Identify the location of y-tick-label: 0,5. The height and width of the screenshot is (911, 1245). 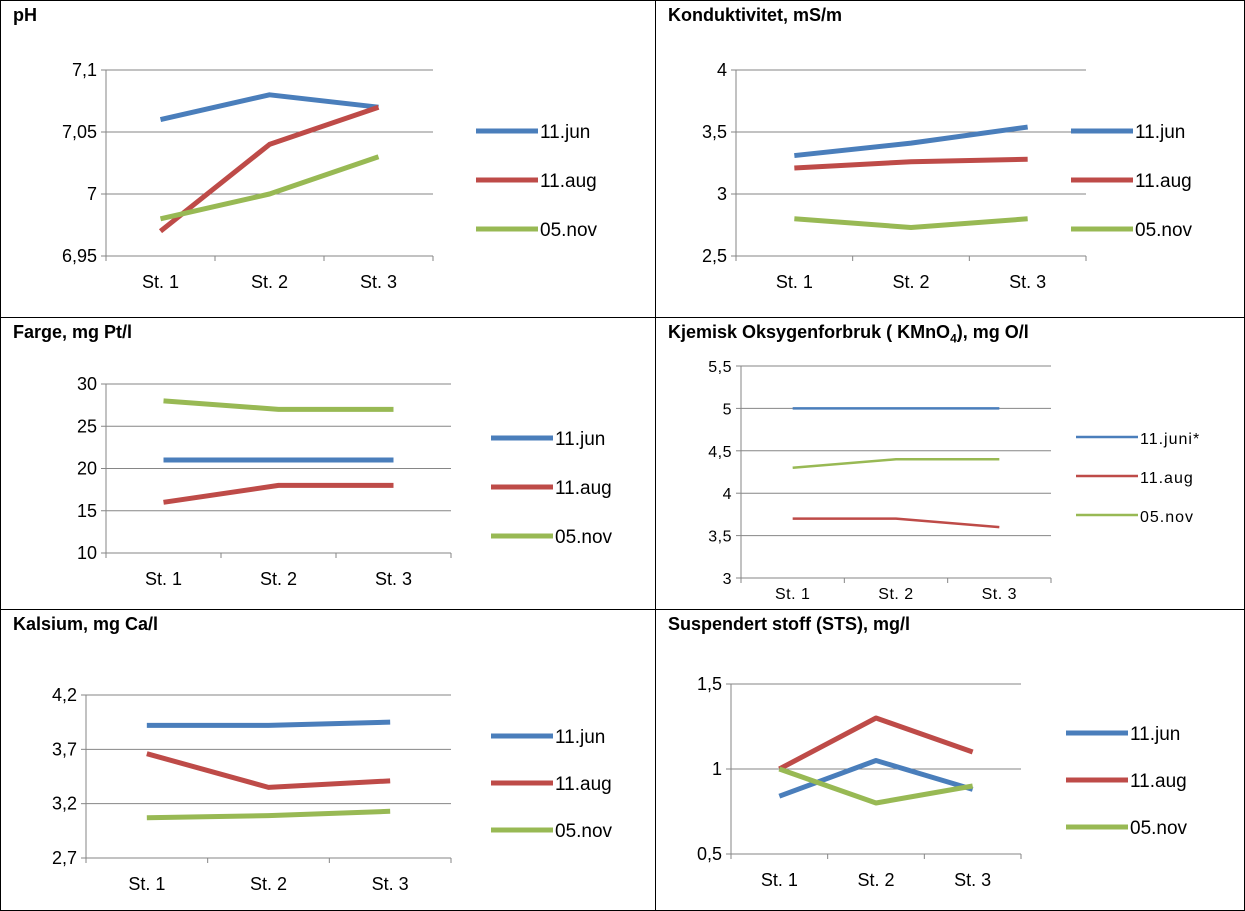
(709, 854).